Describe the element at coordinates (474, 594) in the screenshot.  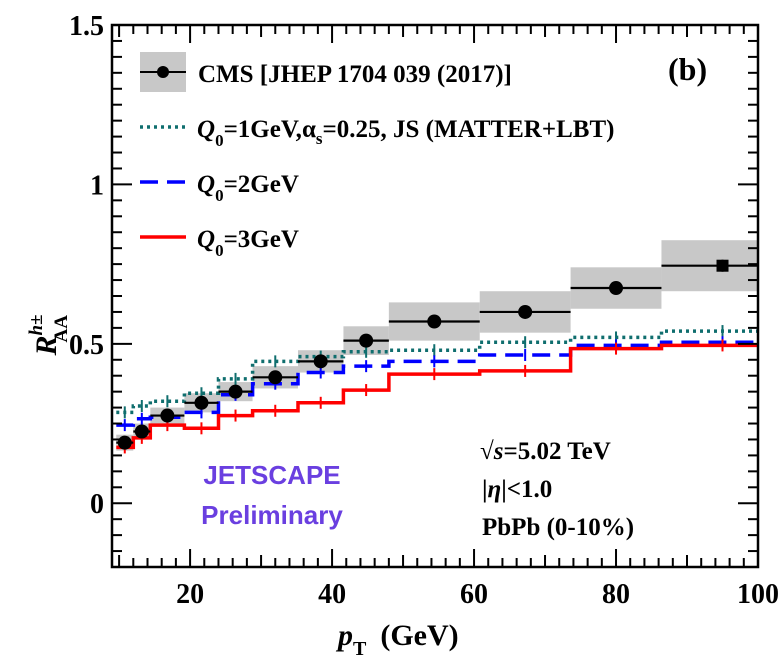
I see `x-tick-label: 60` at that location.